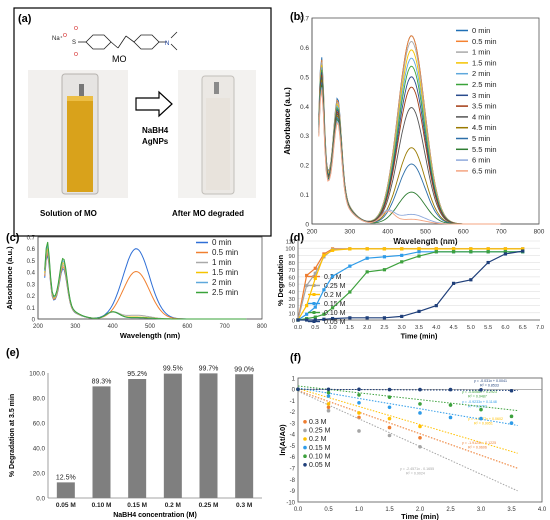 This screenshot has height=520, width=550. I want to click on y-tick-label: 80.0, so click(39, 399).